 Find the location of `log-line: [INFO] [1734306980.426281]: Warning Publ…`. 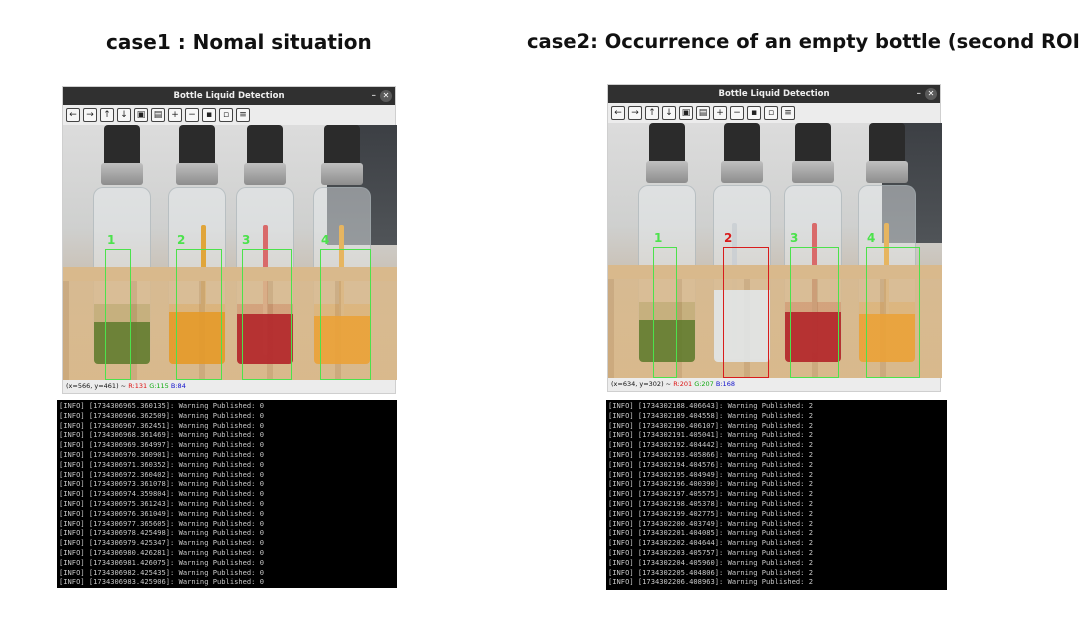

log-line: [INFO] [1734306980.426281]: Warning Publ… is located at coordinates (161, 552).